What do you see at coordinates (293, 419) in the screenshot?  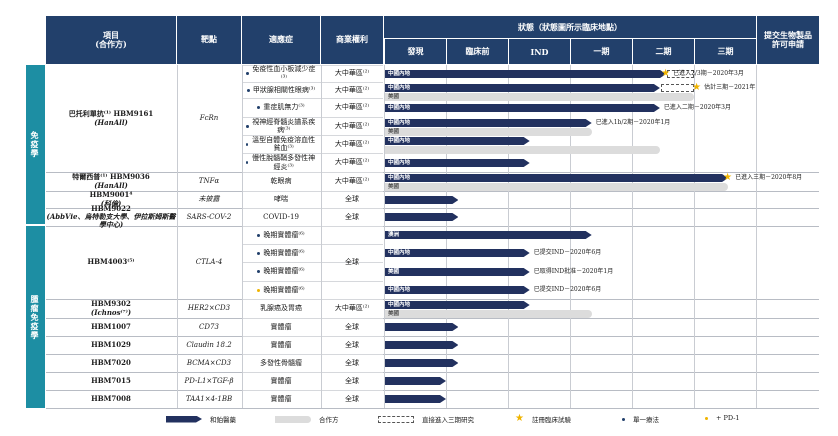 I see `legend-partner-swatch` at bounding box center [293, 419].